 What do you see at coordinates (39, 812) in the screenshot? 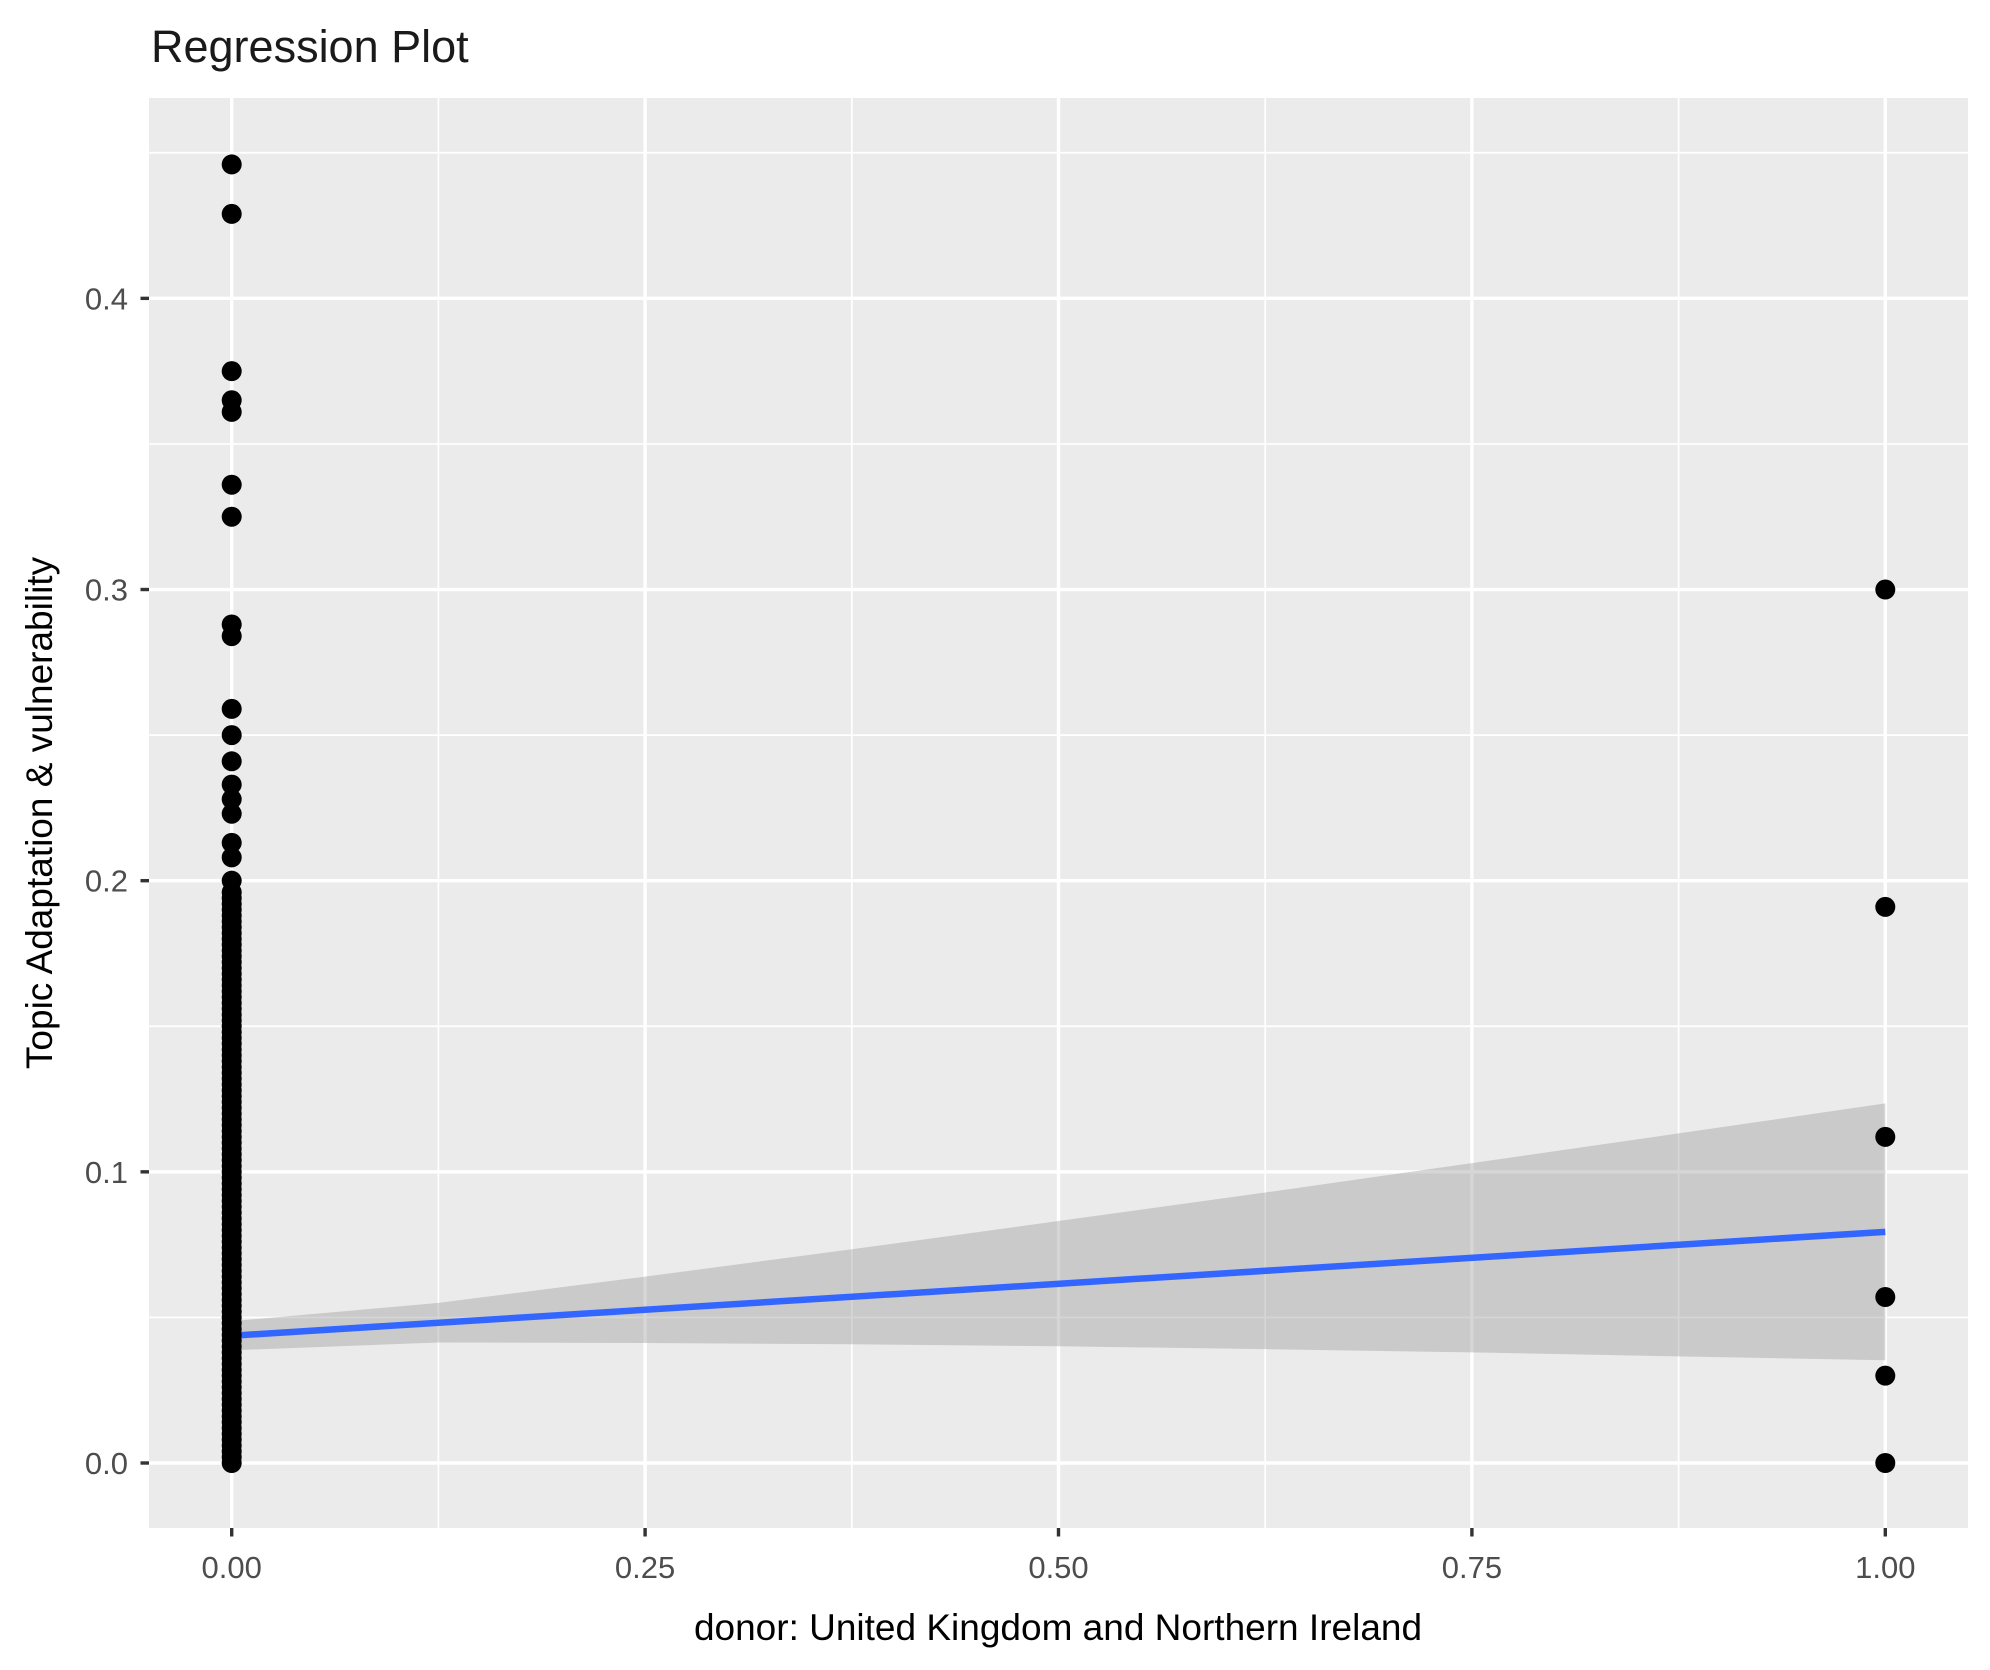
I see `y-axis-title: Topic Adaptation & vulnerability` at bounding box center [39, 812].